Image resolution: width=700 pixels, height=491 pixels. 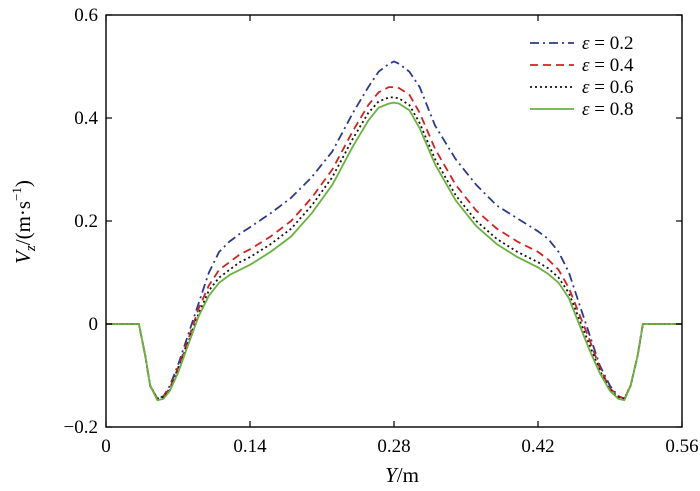 What do you see at coordinates (24, 222) in the screenshot?
I see `y-axis-label: Vz/(m·s−1)` at bounding box center [24, 222].